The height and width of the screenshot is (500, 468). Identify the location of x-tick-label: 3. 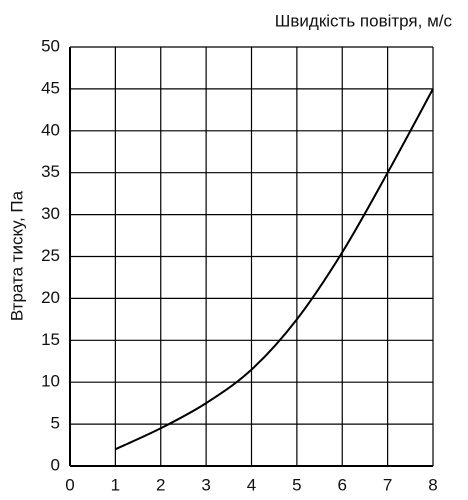
(205, 484).